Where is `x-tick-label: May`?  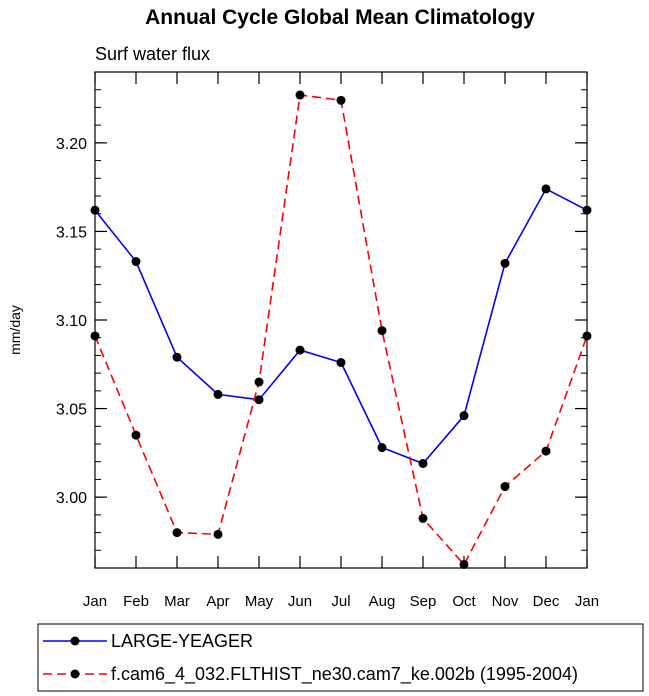 x-tick-label: May is located at coordinates (259, 601).